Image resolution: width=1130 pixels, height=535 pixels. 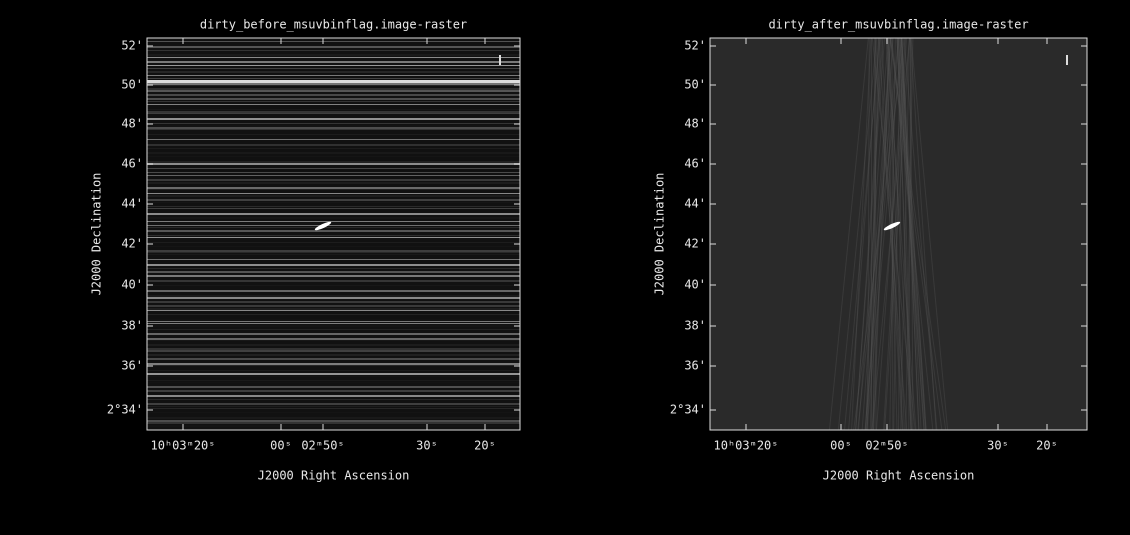 I want to click on panel-title: dirty_before_msuvbinflag.image-raster, so click(x=333, y=25).